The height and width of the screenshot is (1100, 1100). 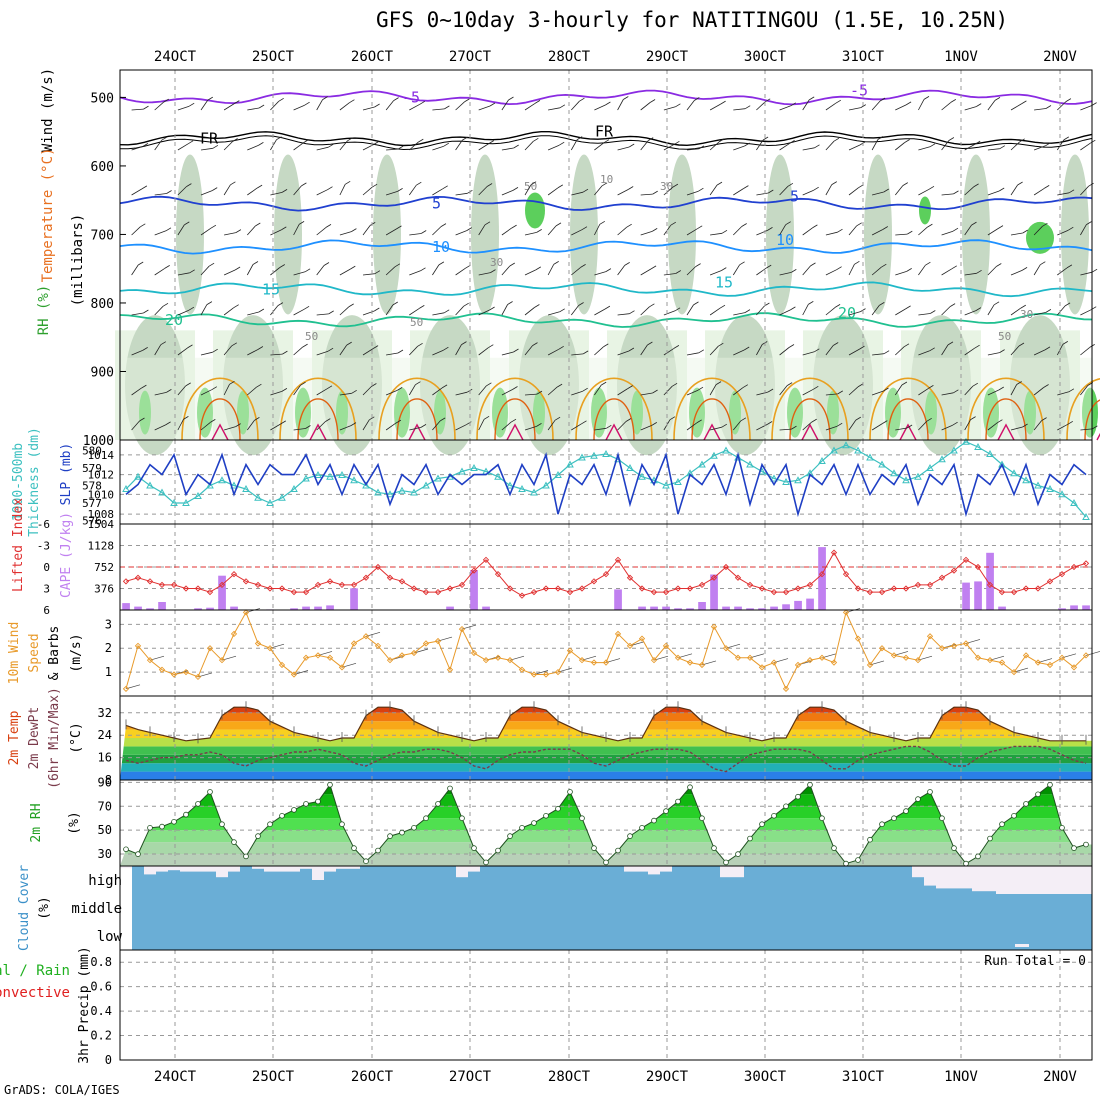 What do you see at coordinates (145, 412) in the screenshot?
I see `rh-shade` at bounding box center [145, 412].